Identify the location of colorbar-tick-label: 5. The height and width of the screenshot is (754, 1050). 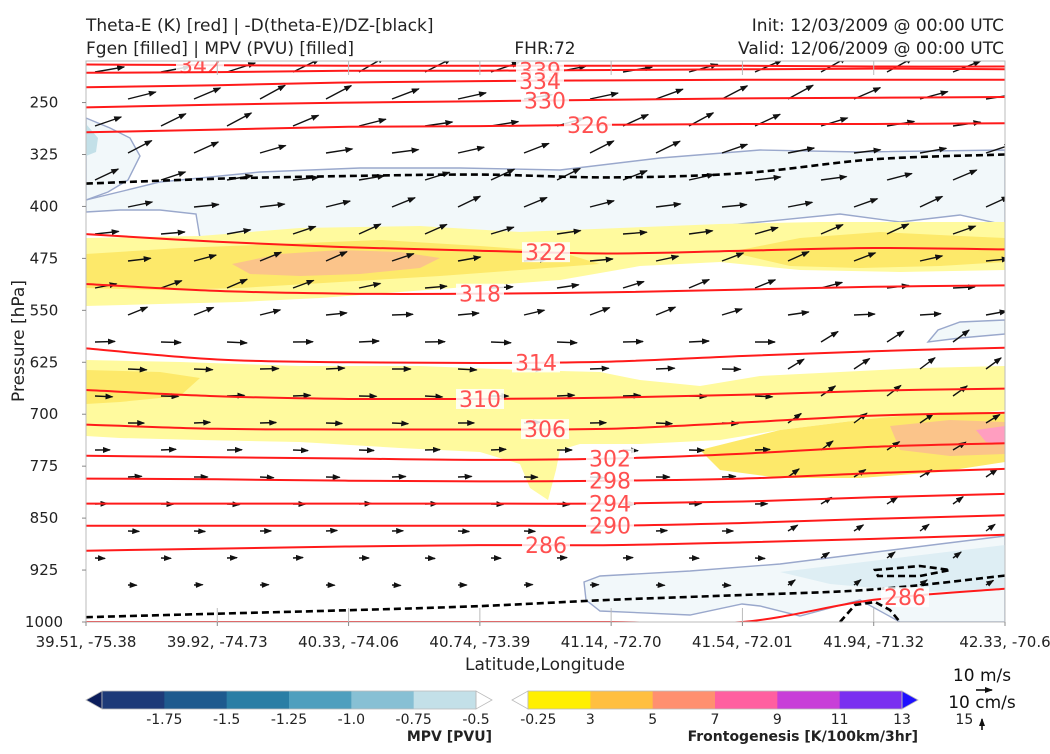
(652, 720).